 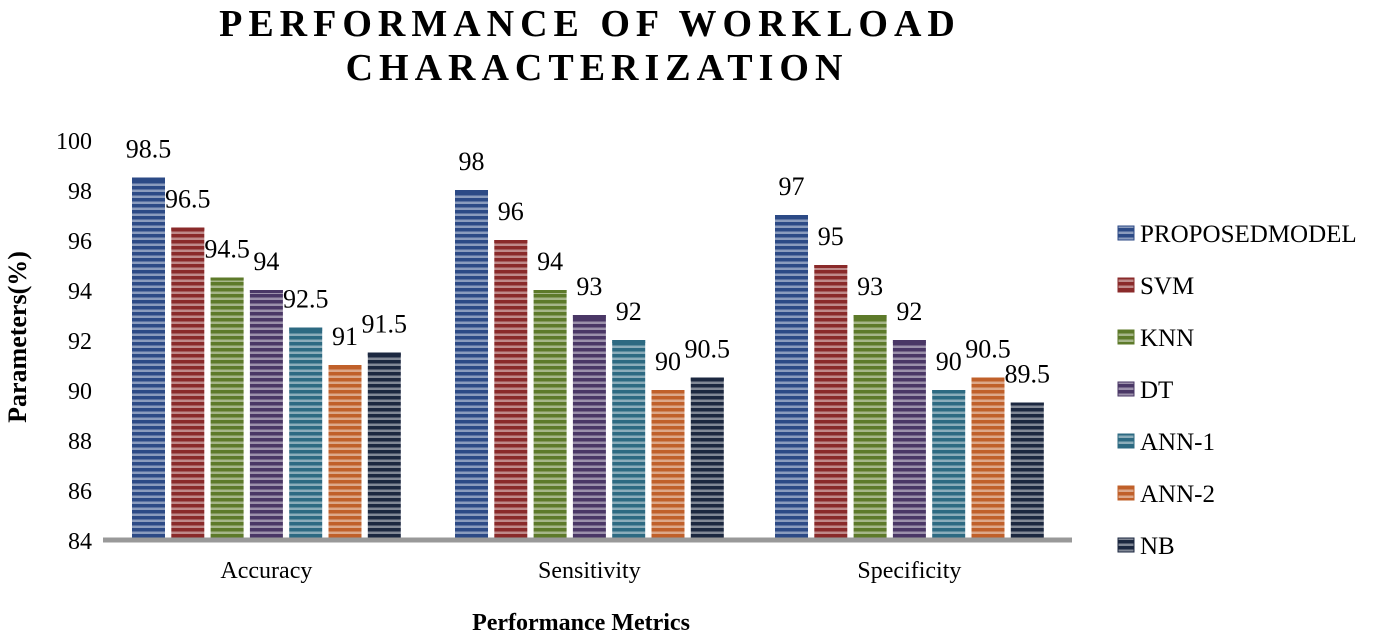 I want to click on legend-label-knn: KNN, so click(x=1167, y=338).